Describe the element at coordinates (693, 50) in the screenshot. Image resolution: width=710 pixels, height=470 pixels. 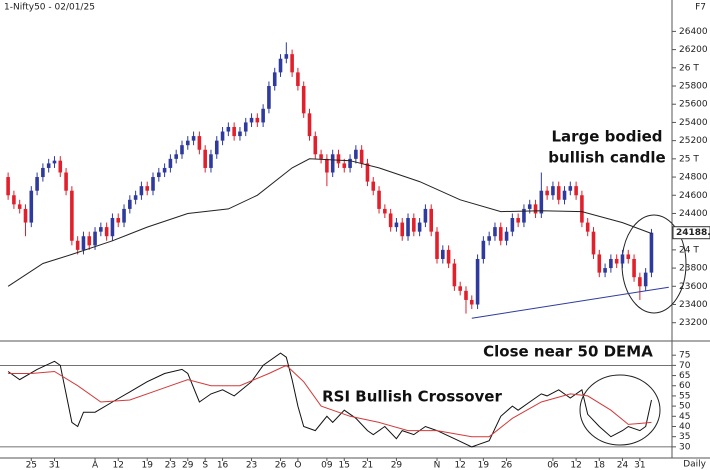
I see `y-tick-label: 26200` at that location.